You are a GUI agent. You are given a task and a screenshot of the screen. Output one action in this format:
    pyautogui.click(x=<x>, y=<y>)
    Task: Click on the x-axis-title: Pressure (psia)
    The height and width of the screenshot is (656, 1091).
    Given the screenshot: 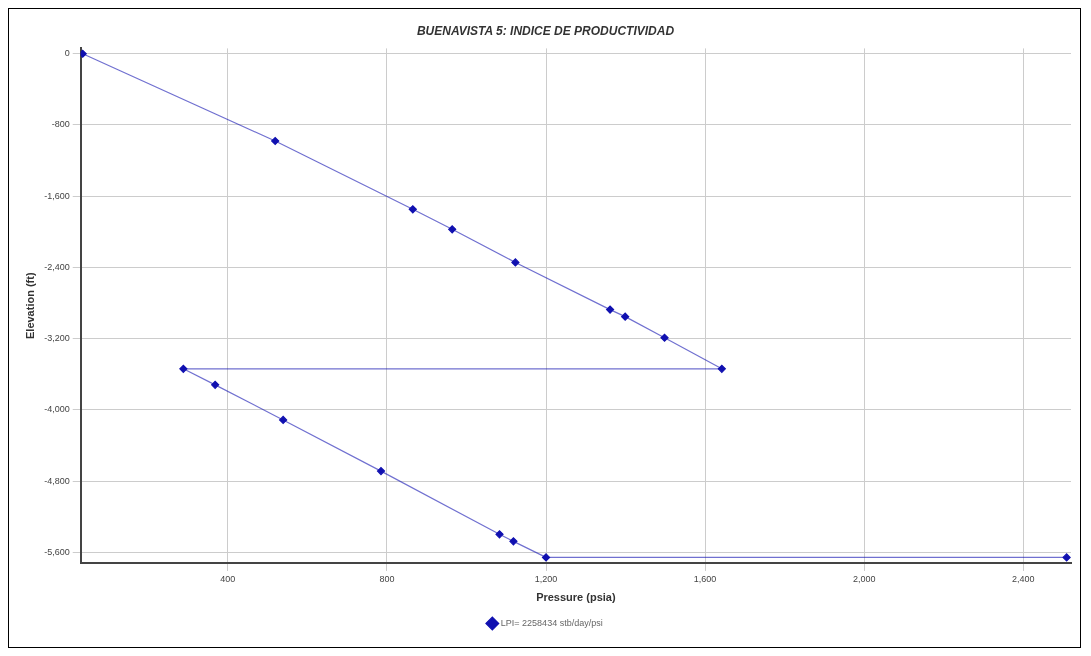 What is the action you would take?
    pyautogui.click(x=576, y=597)
    